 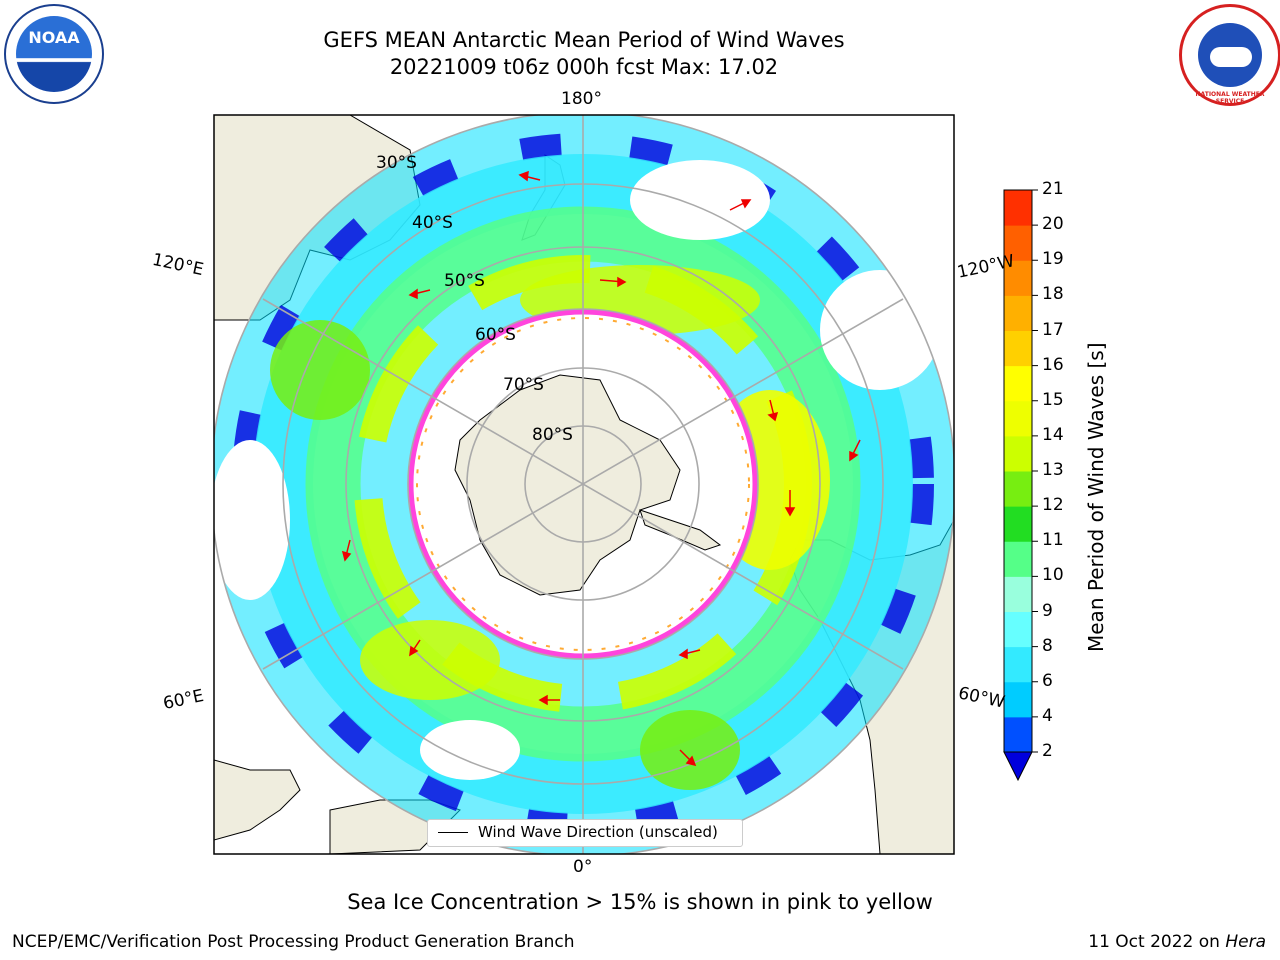 I want to click on legend-label: Wind Wave Direction (unscaled), so click(x=598, y=832).